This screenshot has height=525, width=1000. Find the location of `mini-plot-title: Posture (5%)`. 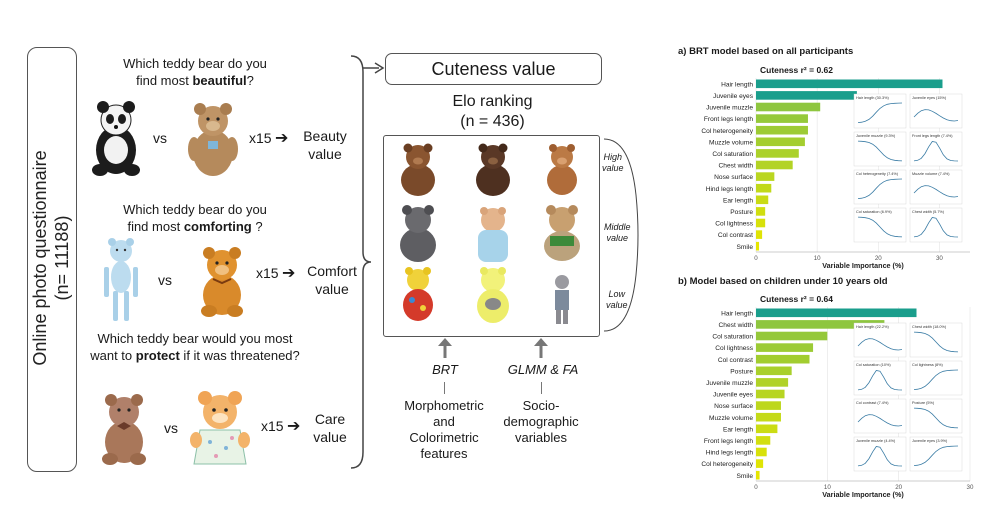

mini-plot-title: Posture (5%) is located at coordinates (923, 403).